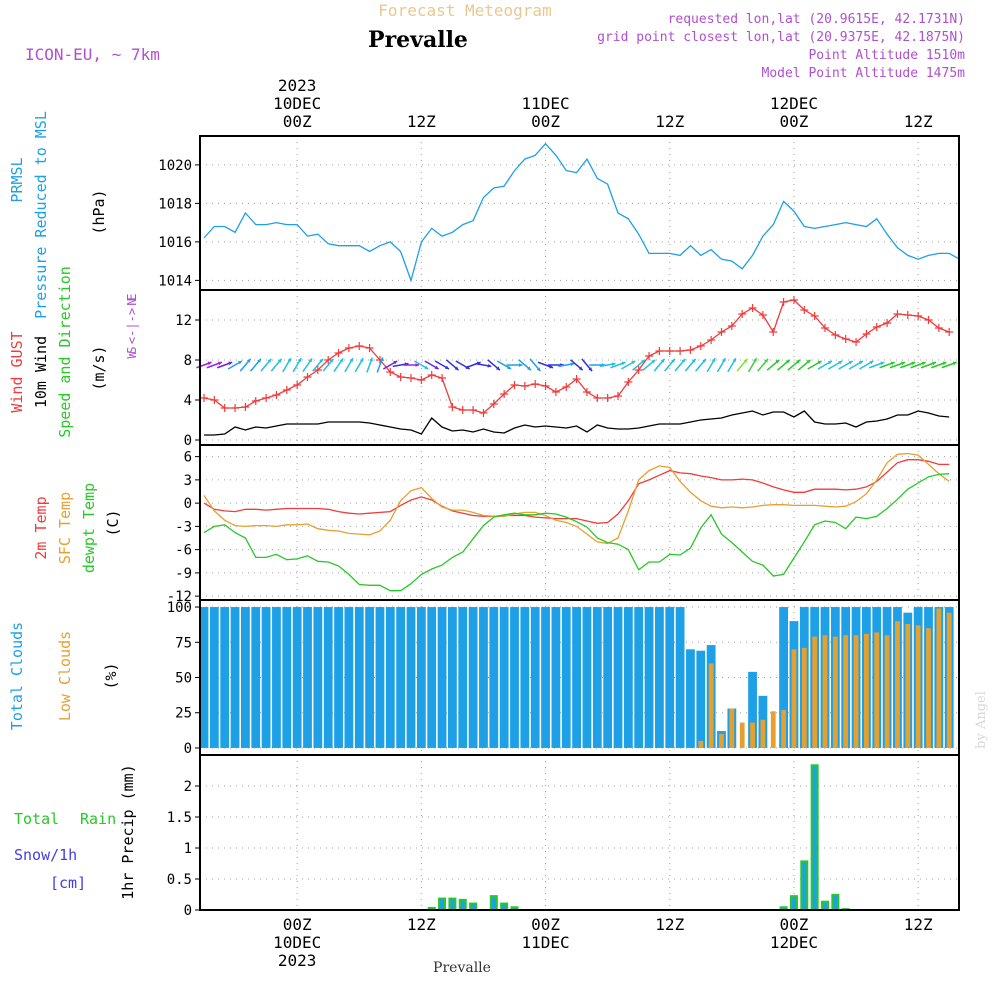 The image size is (1000, 1000). Describe the element at coordinates (17, 676) in the screenshot. I see `label-total-clouds: Total Clouds` at that location.